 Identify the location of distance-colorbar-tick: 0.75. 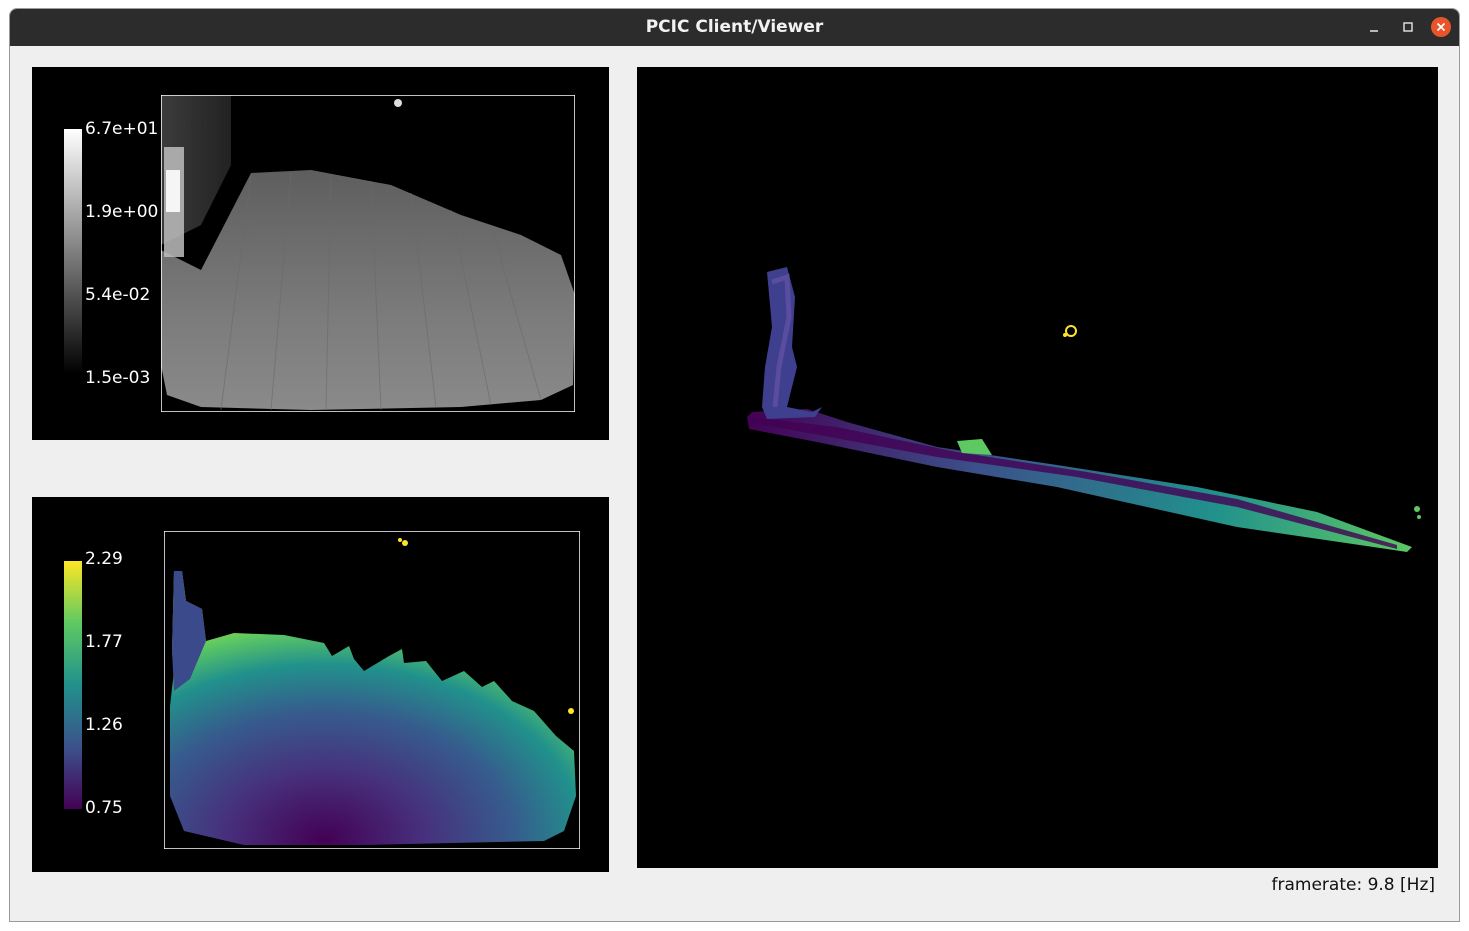
(104, 808).